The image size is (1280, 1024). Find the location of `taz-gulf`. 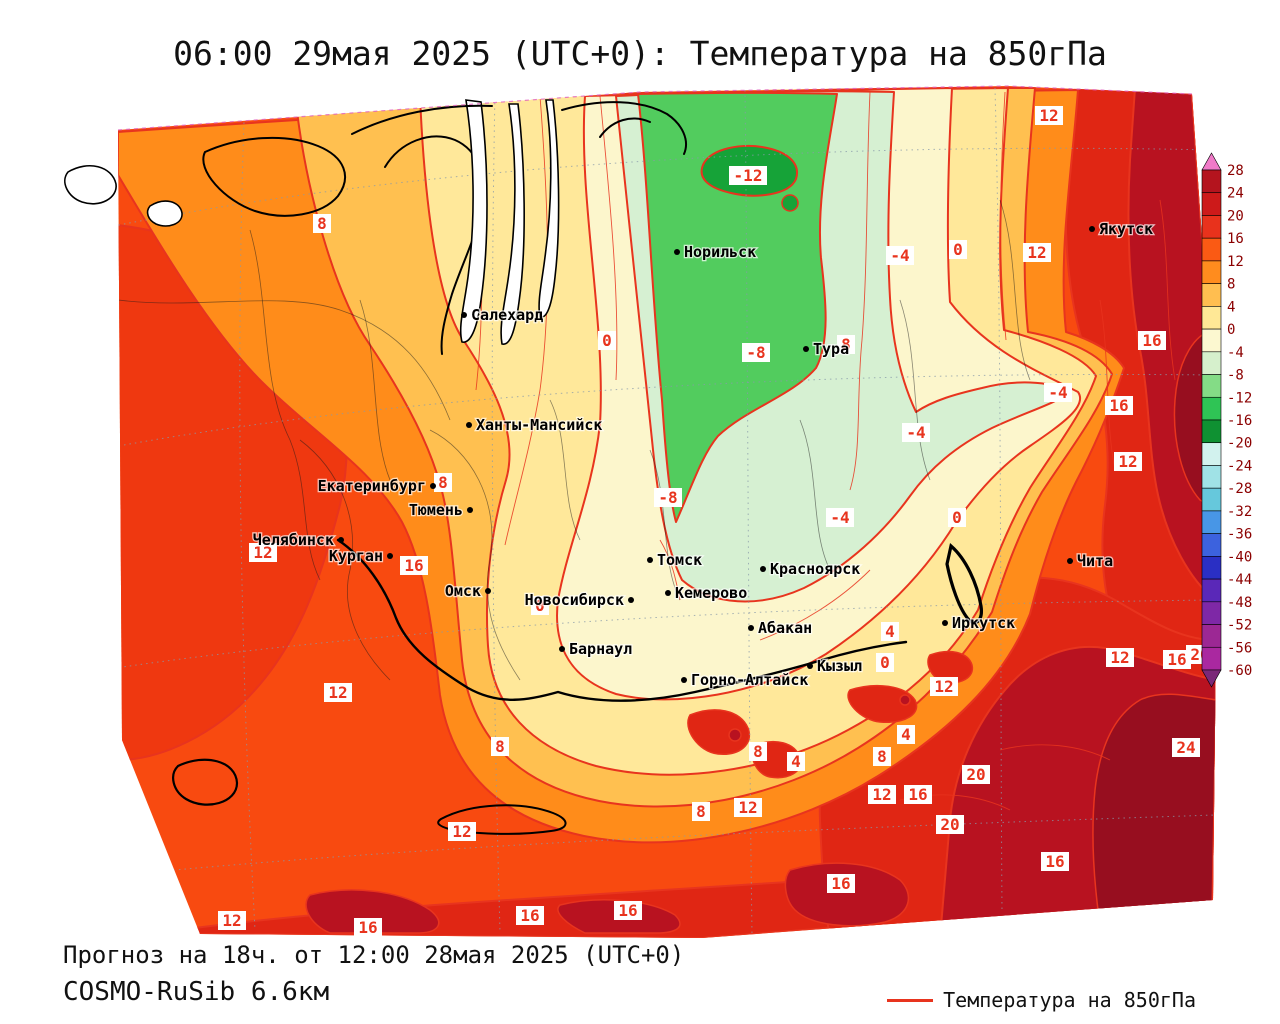

taz-gulf is located at coordinates (549, 208).